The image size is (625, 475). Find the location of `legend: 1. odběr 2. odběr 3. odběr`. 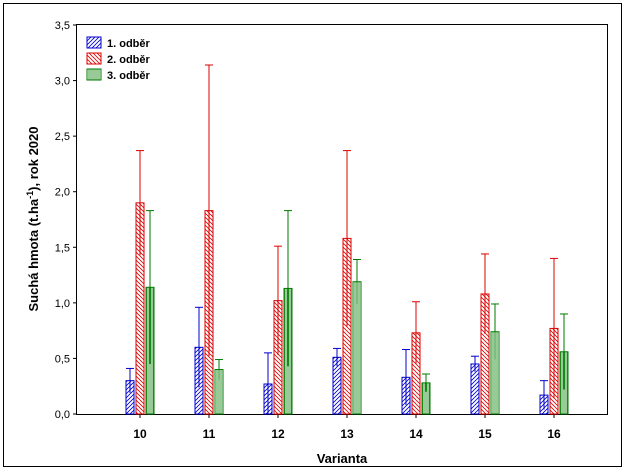

legend: 1. odběr 2. odběr 3. odběr is located at coordinates (118, 59).